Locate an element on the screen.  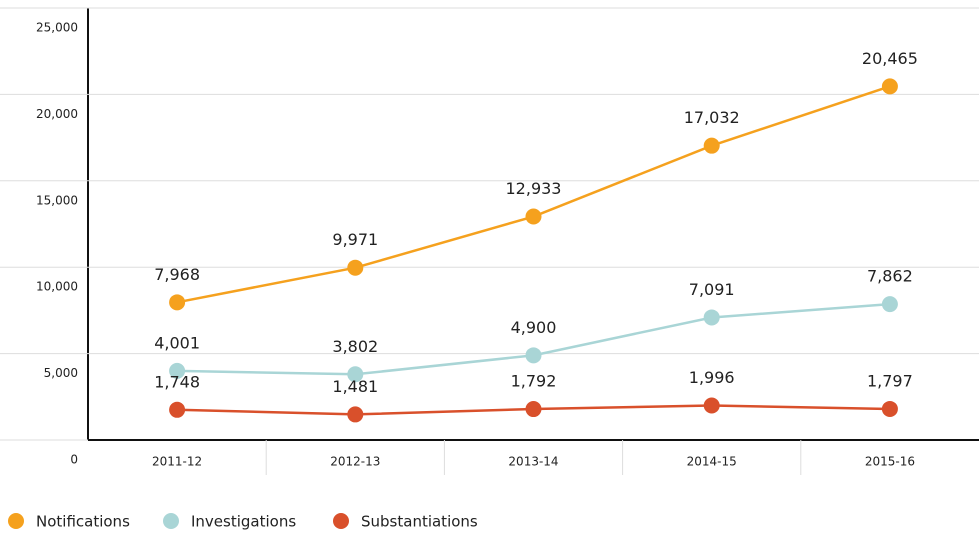
x-tick-label: 2014-15 is located at coordinates (712, 462).